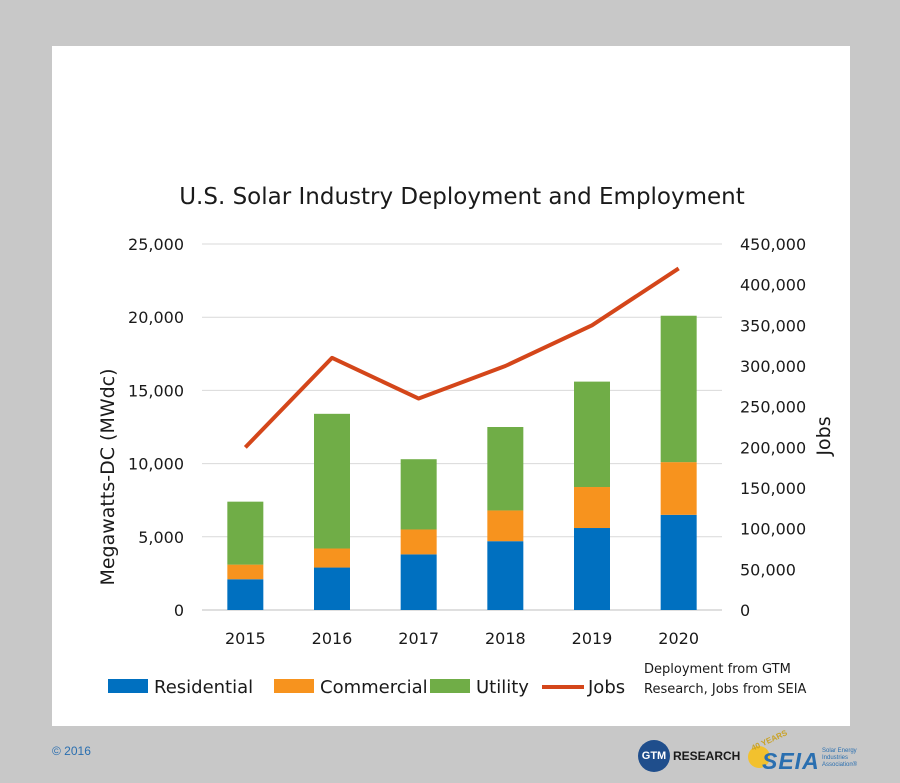 The height and width of the screenshot is (783, 900). I want to click on bar-utility-2020, so click(678, 389).